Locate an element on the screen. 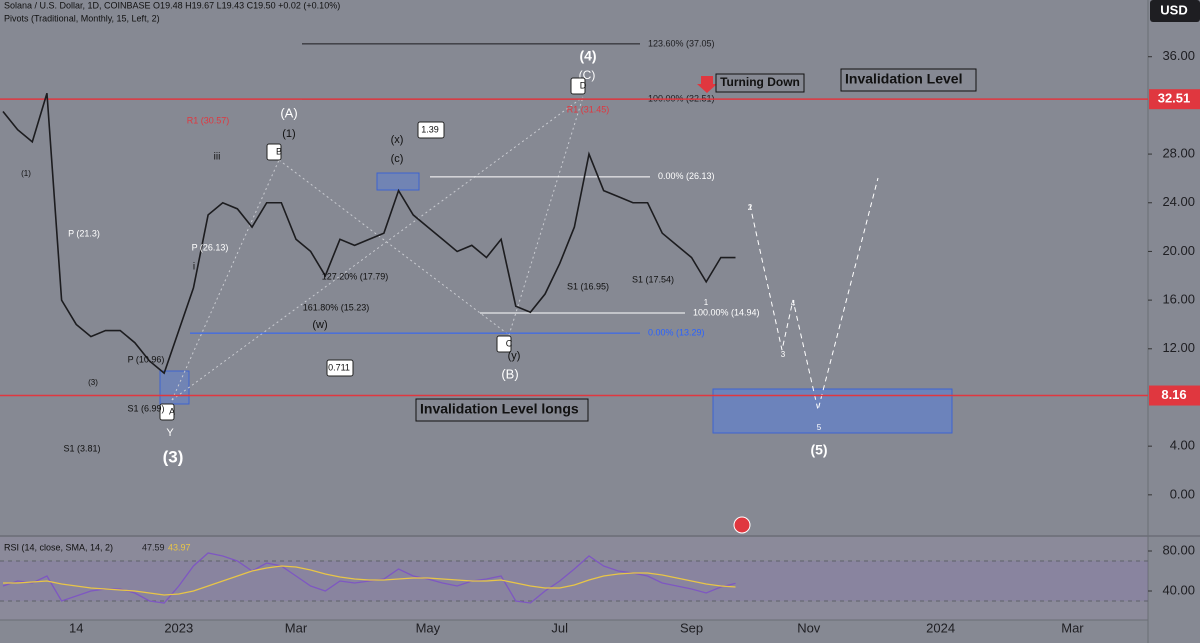 This screenshot has height=643, width=1200. annotation: D is located at coordinates (583, 85).